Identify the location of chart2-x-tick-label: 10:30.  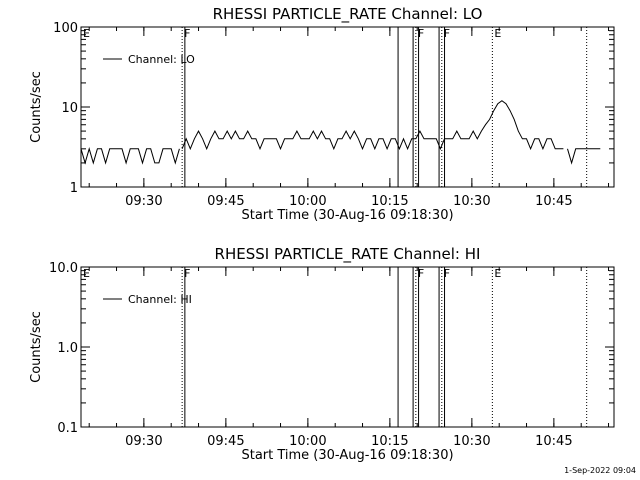
(471, 441).